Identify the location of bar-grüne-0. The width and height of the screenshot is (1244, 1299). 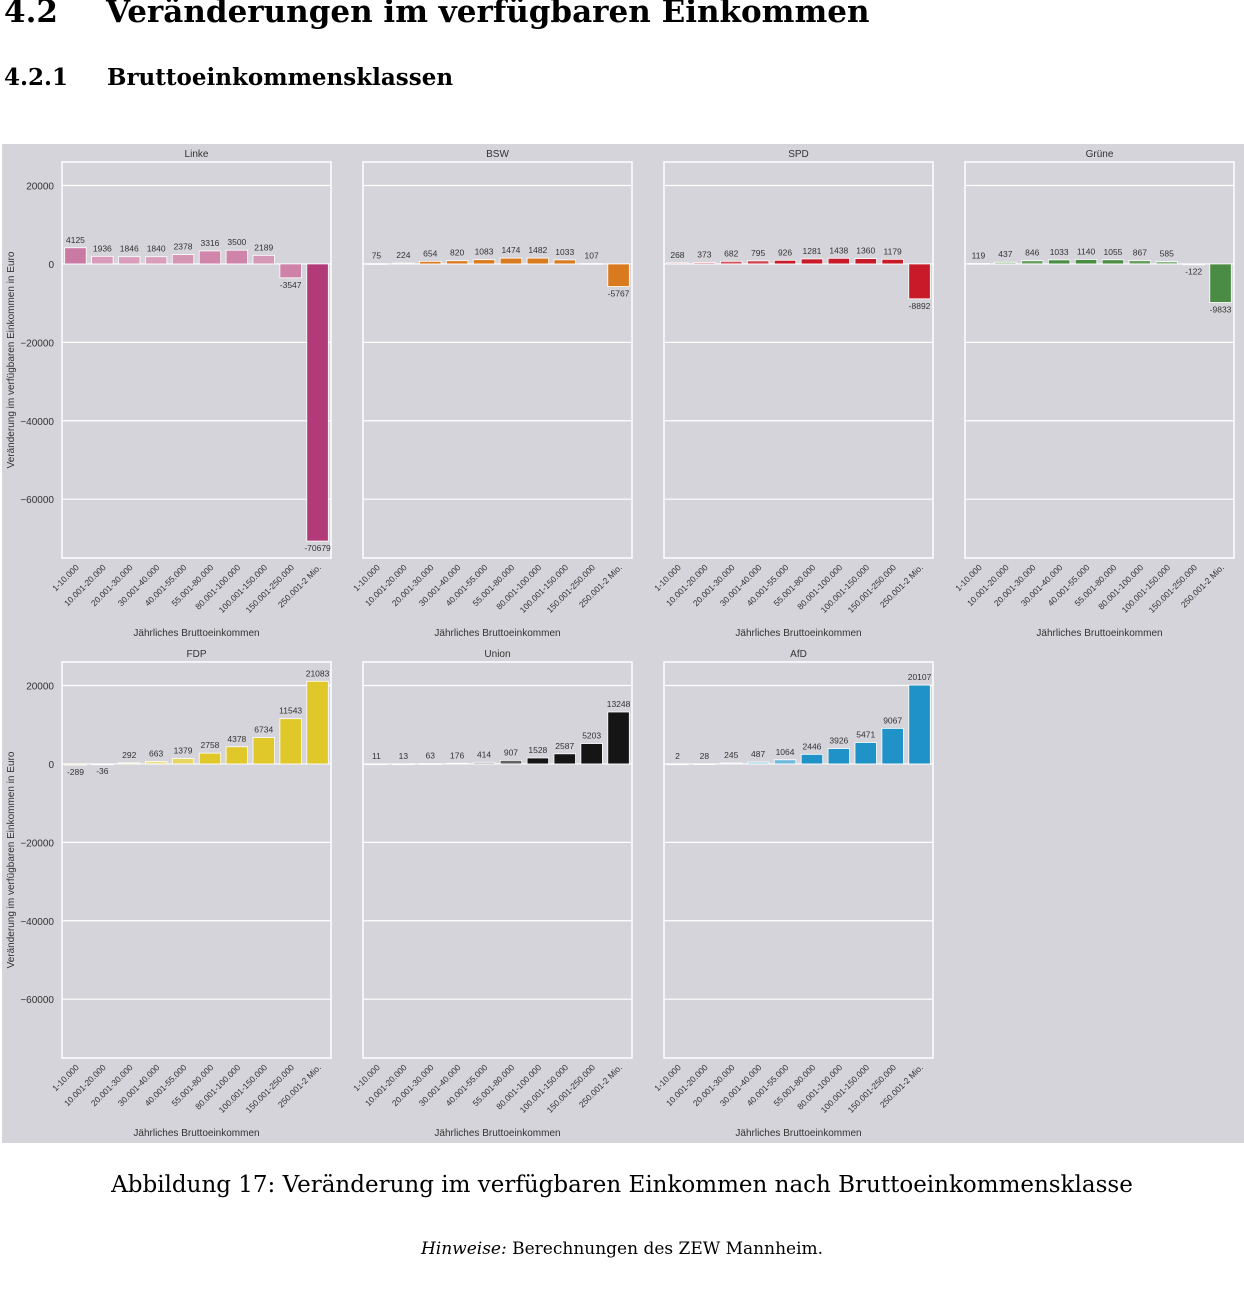
(978, 264).